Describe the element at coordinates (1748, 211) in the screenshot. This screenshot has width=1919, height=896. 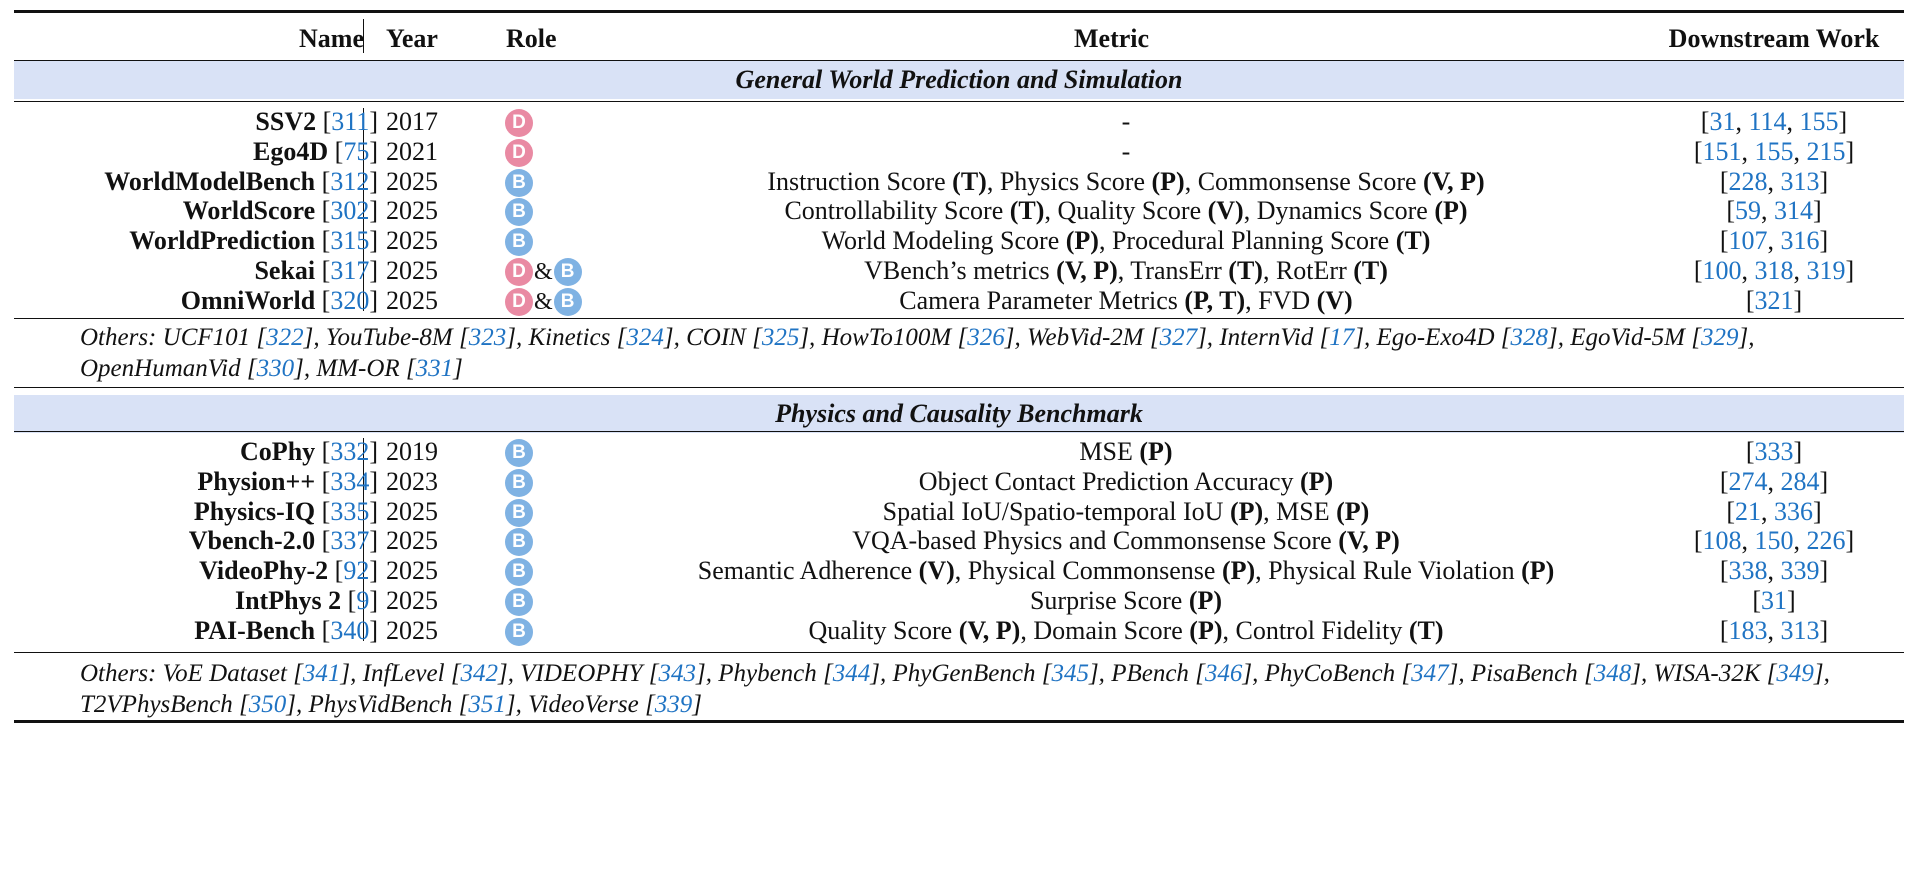
I see `citation-link: 59` at that location.